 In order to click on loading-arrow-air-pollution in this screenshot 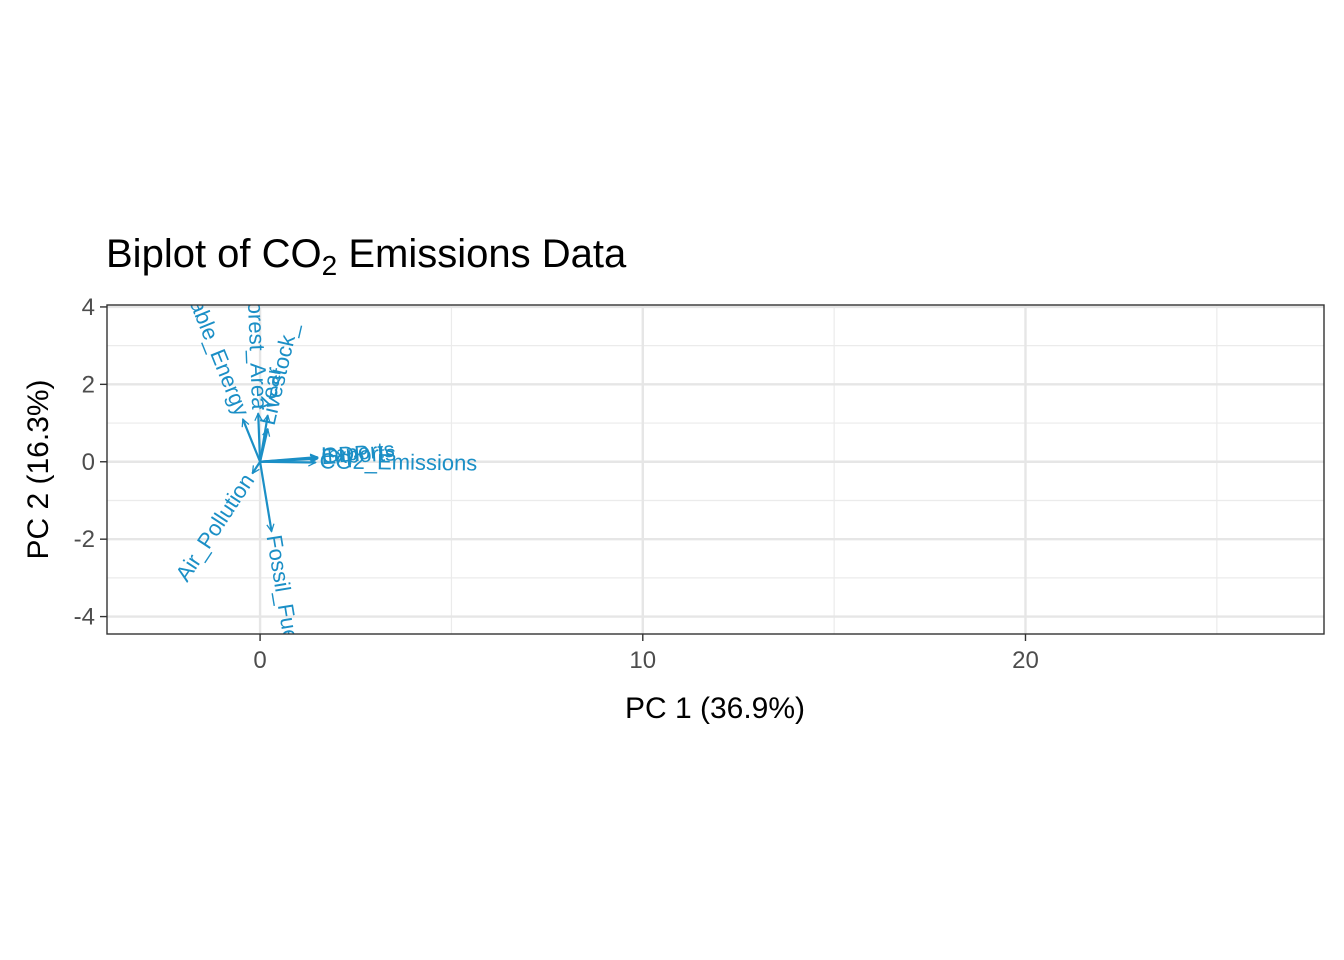, I will do `click(256, 467)`.